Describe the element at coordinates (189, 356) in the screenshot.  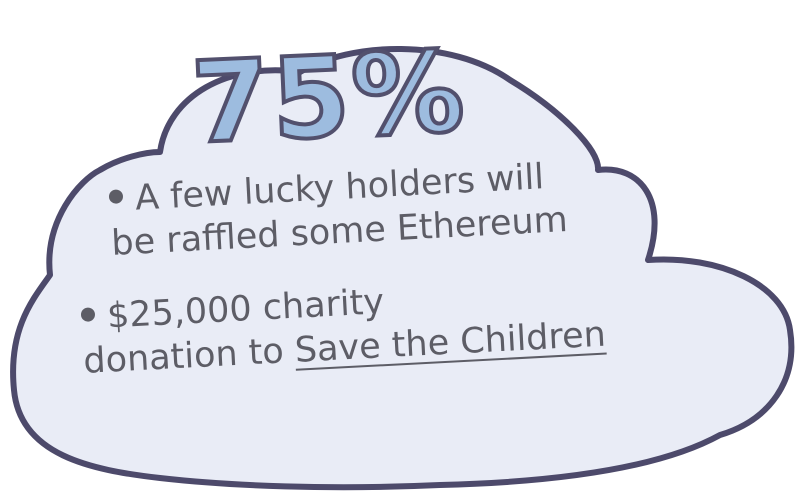
I see `bullet-charity-text2: donation to` at that location.